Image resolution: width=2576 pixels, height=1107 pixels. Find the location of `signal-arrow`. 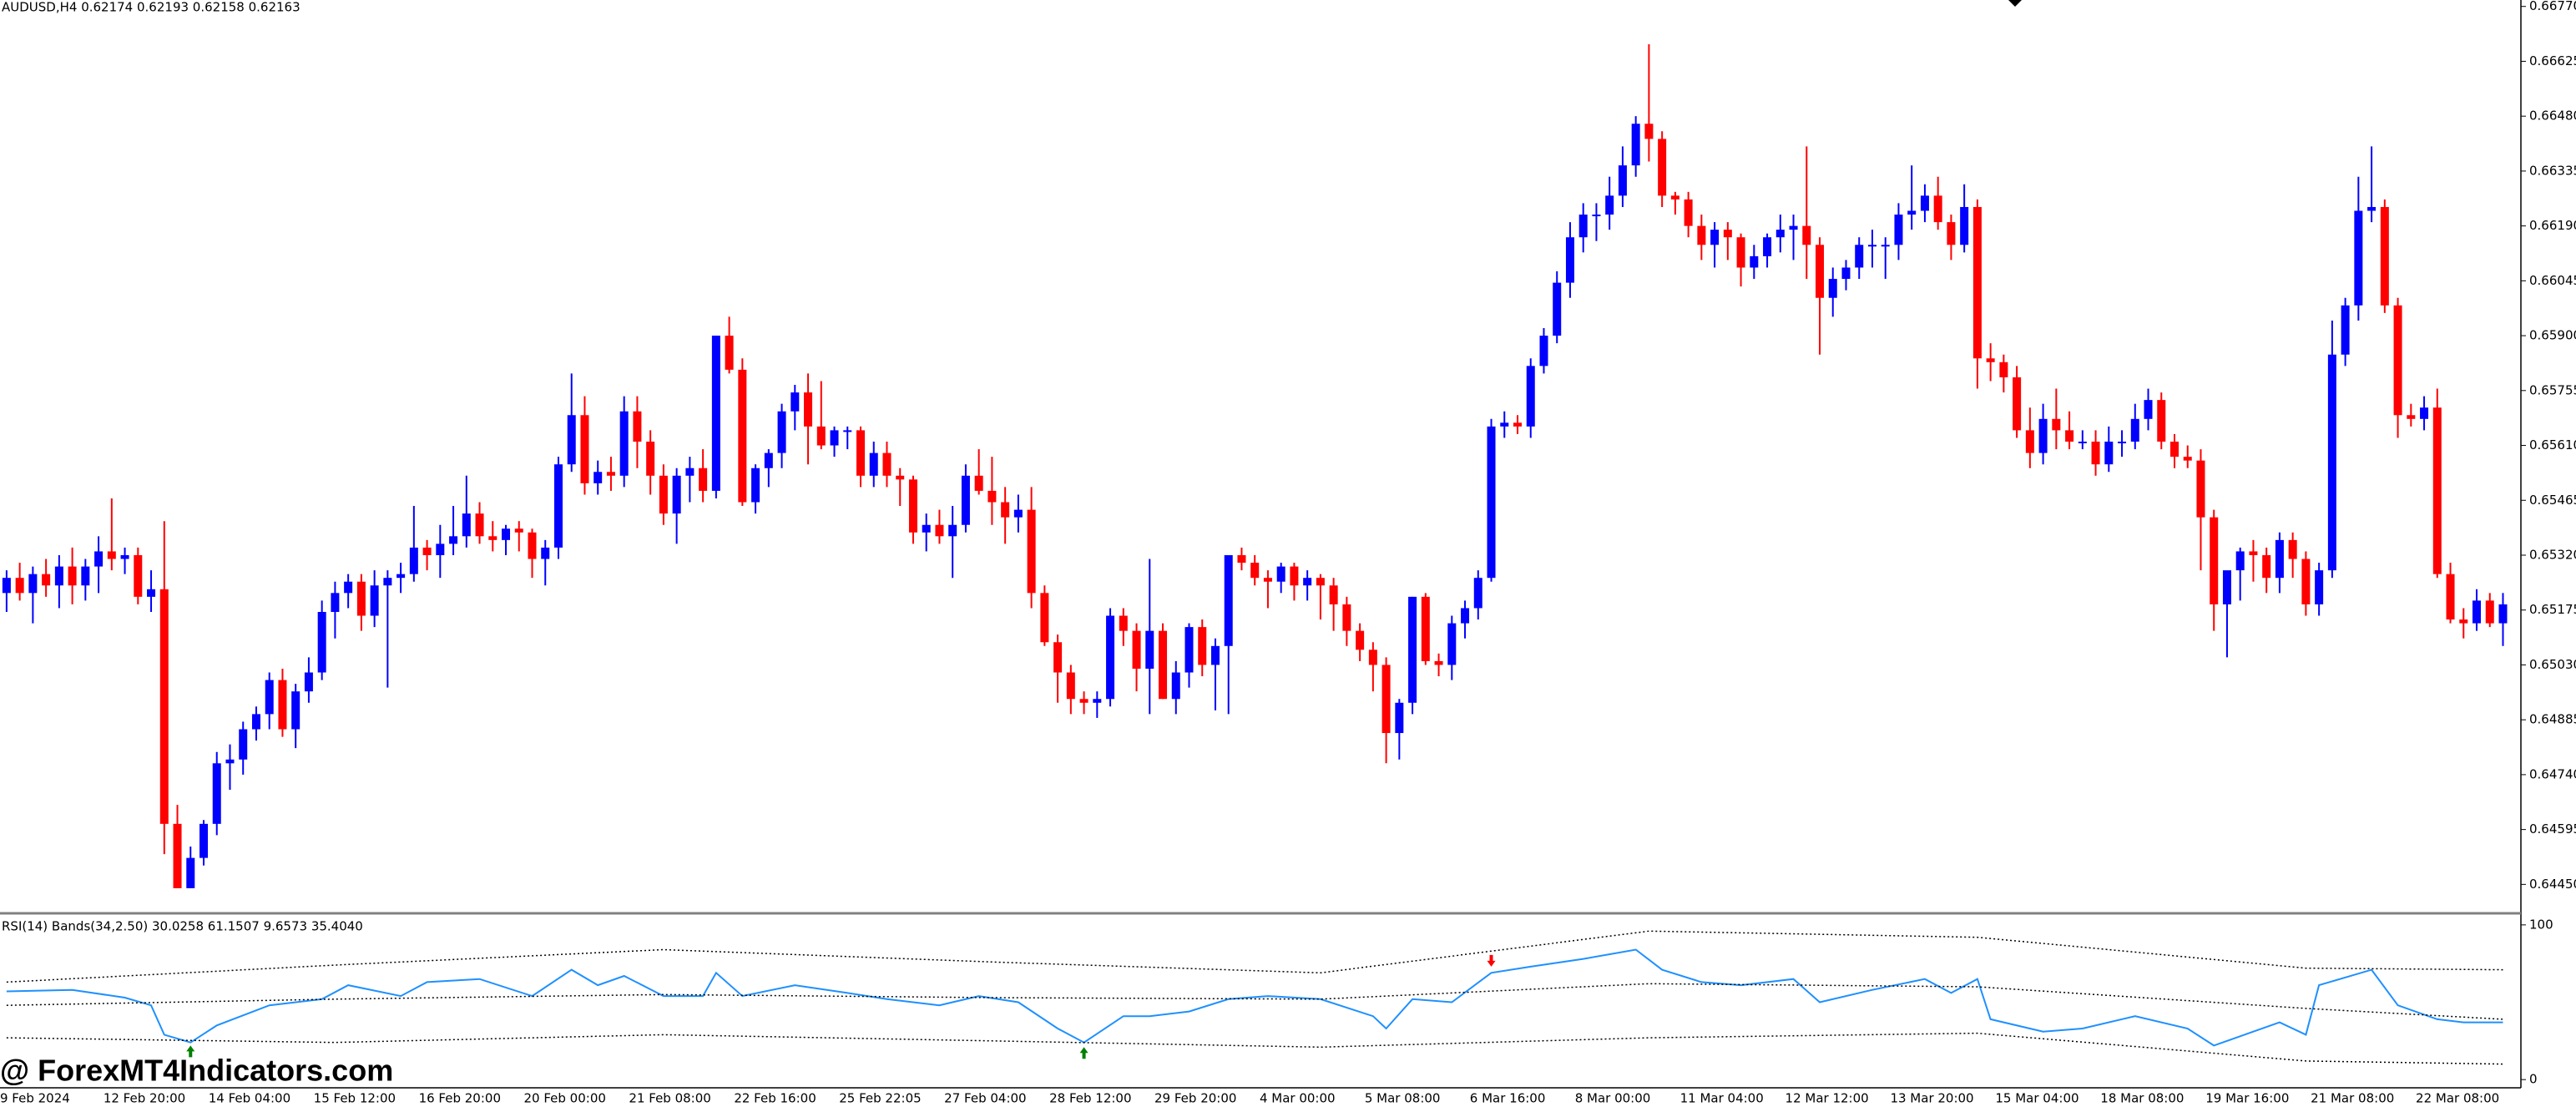

signal-arrow is located at coordinates (1083, 1053).